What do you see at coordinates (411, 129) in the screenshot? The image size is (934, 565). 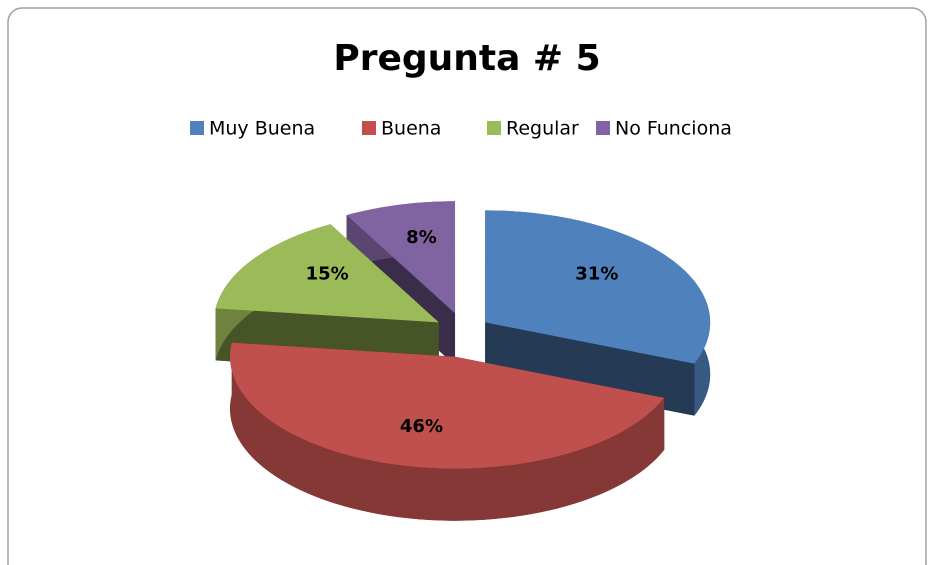 I see `legend-label: Buena` at bounding box center [411, 129].